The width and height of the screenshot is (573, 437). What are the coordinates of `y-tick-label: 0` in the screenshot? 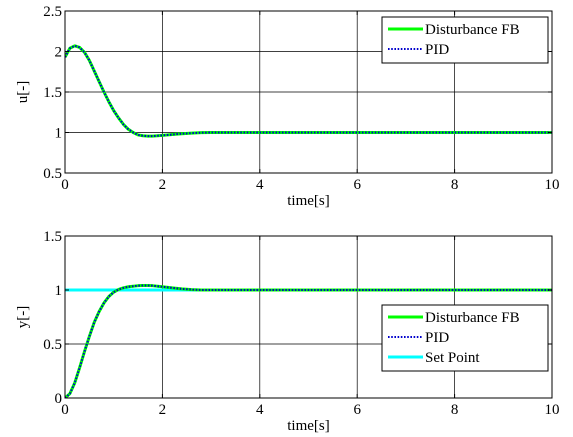 It's located at (59, 399).